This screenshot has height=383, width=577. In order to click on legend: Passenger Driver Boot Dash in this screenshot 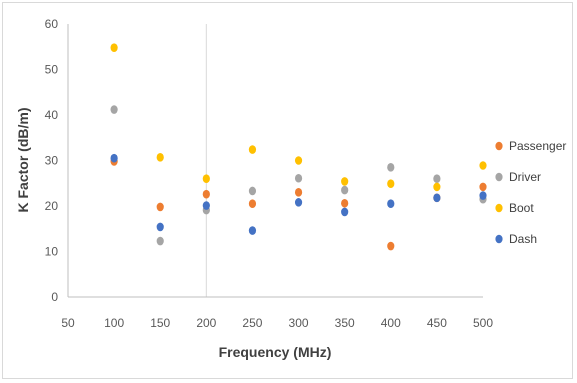, I will do `click(530, 192)`.